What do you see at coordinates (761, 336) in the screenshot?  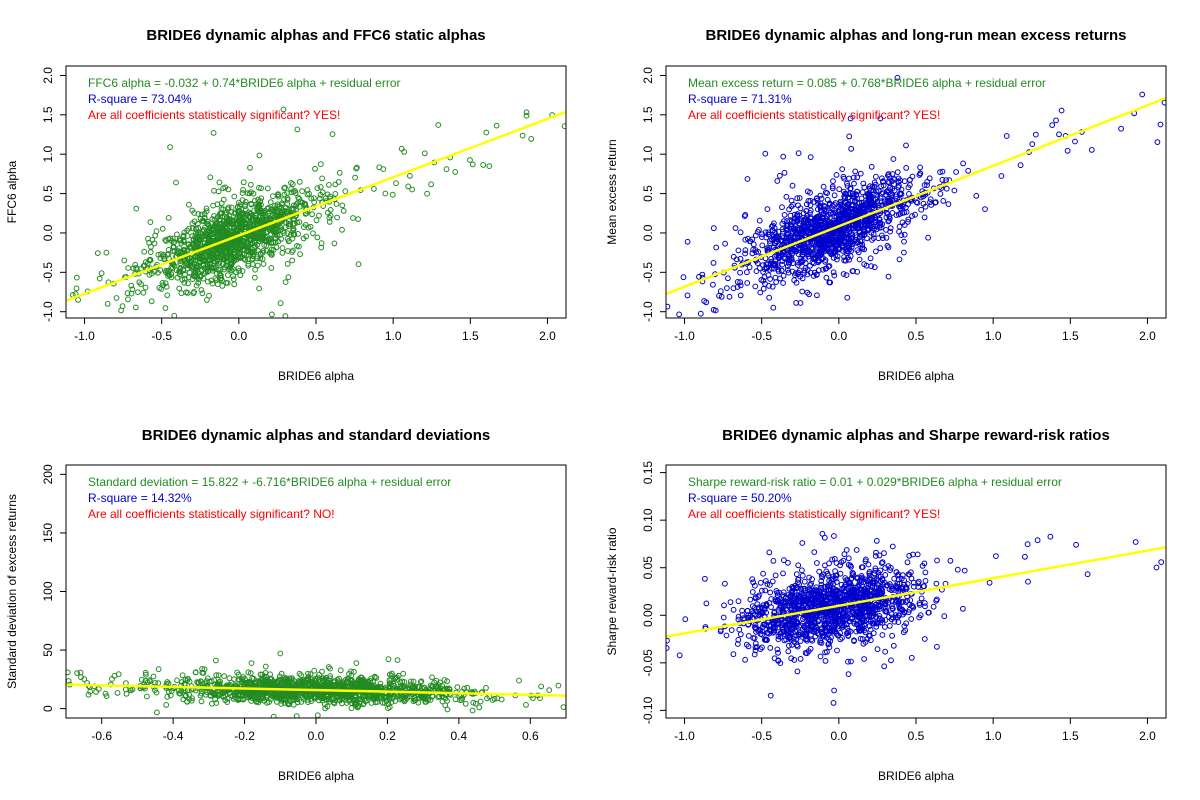 I see `x-tick-label: -0.5` at bounding box center [761, 336].